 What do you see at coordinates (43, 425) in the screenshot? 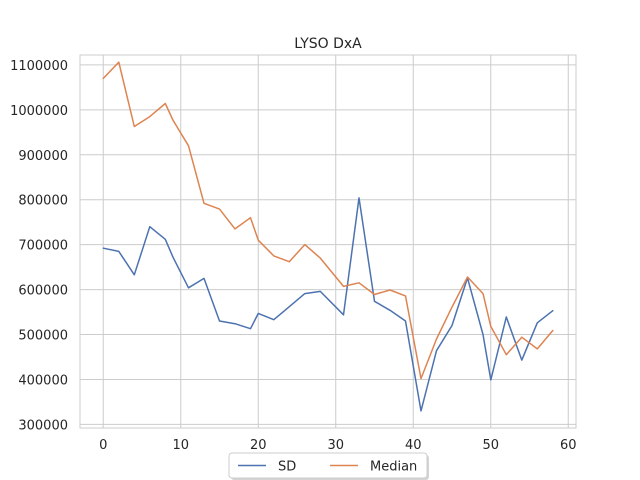
I see `y-tick-label: 300000` at bounding box center [43, 425].